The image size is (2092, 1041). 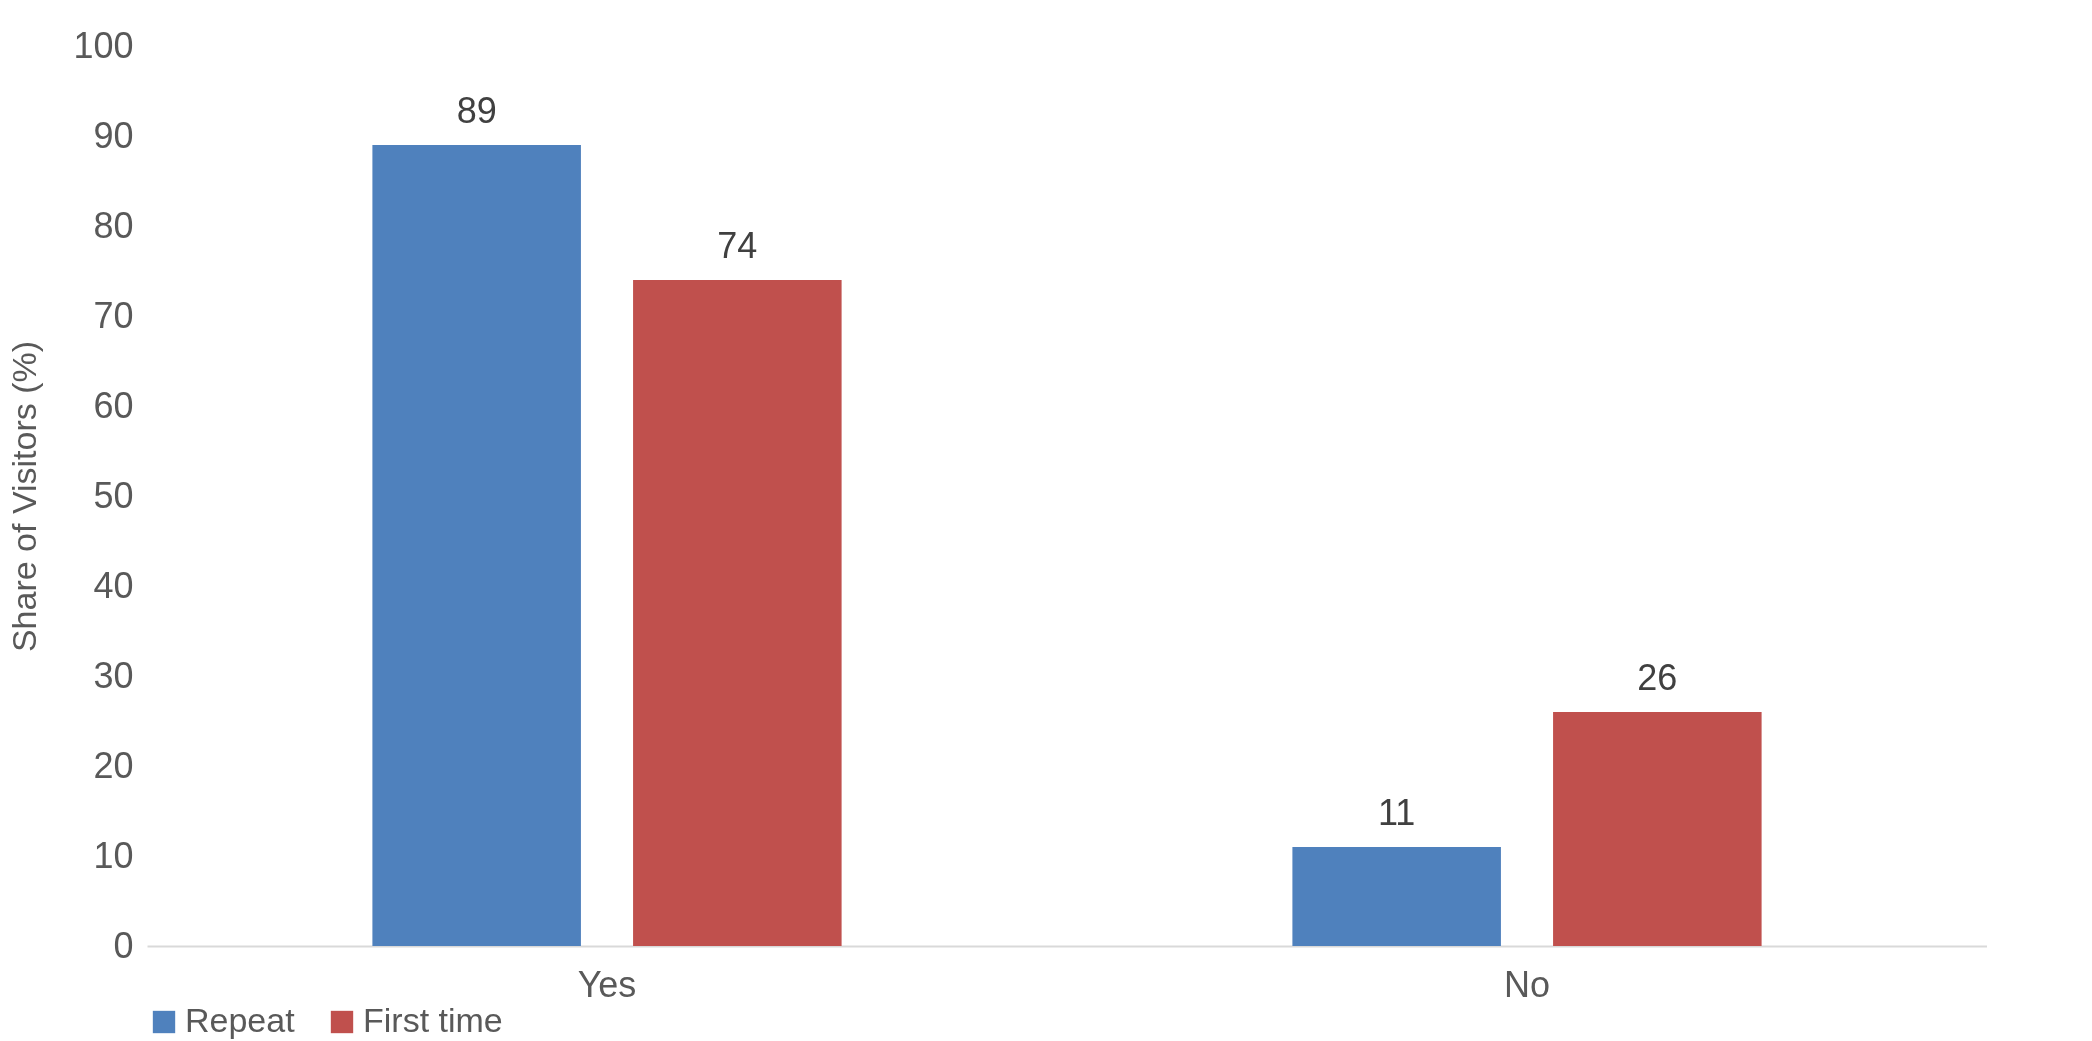 I want to click on y-tick-label: 90, so click(x=113, y=135).